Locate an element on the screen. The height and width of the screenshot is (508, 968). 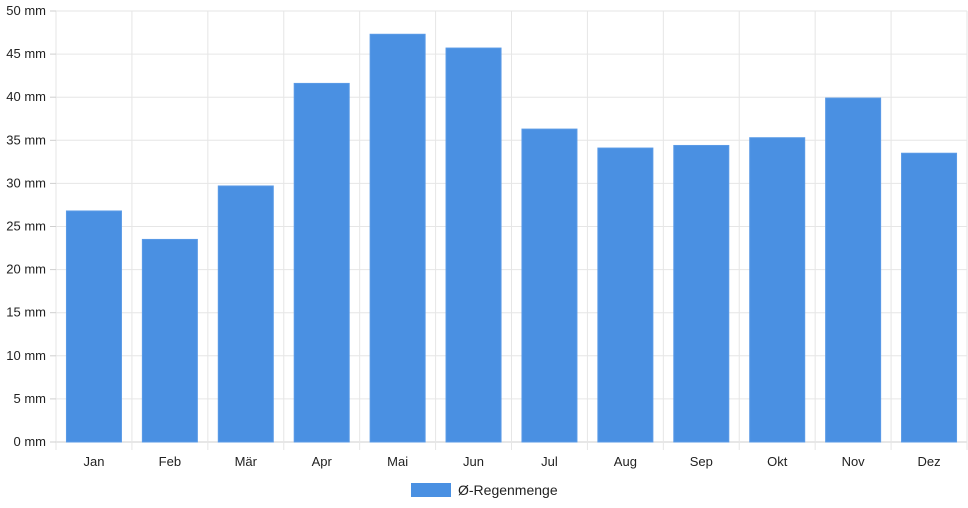
bar-Dez is located at coordinates (929, 297).